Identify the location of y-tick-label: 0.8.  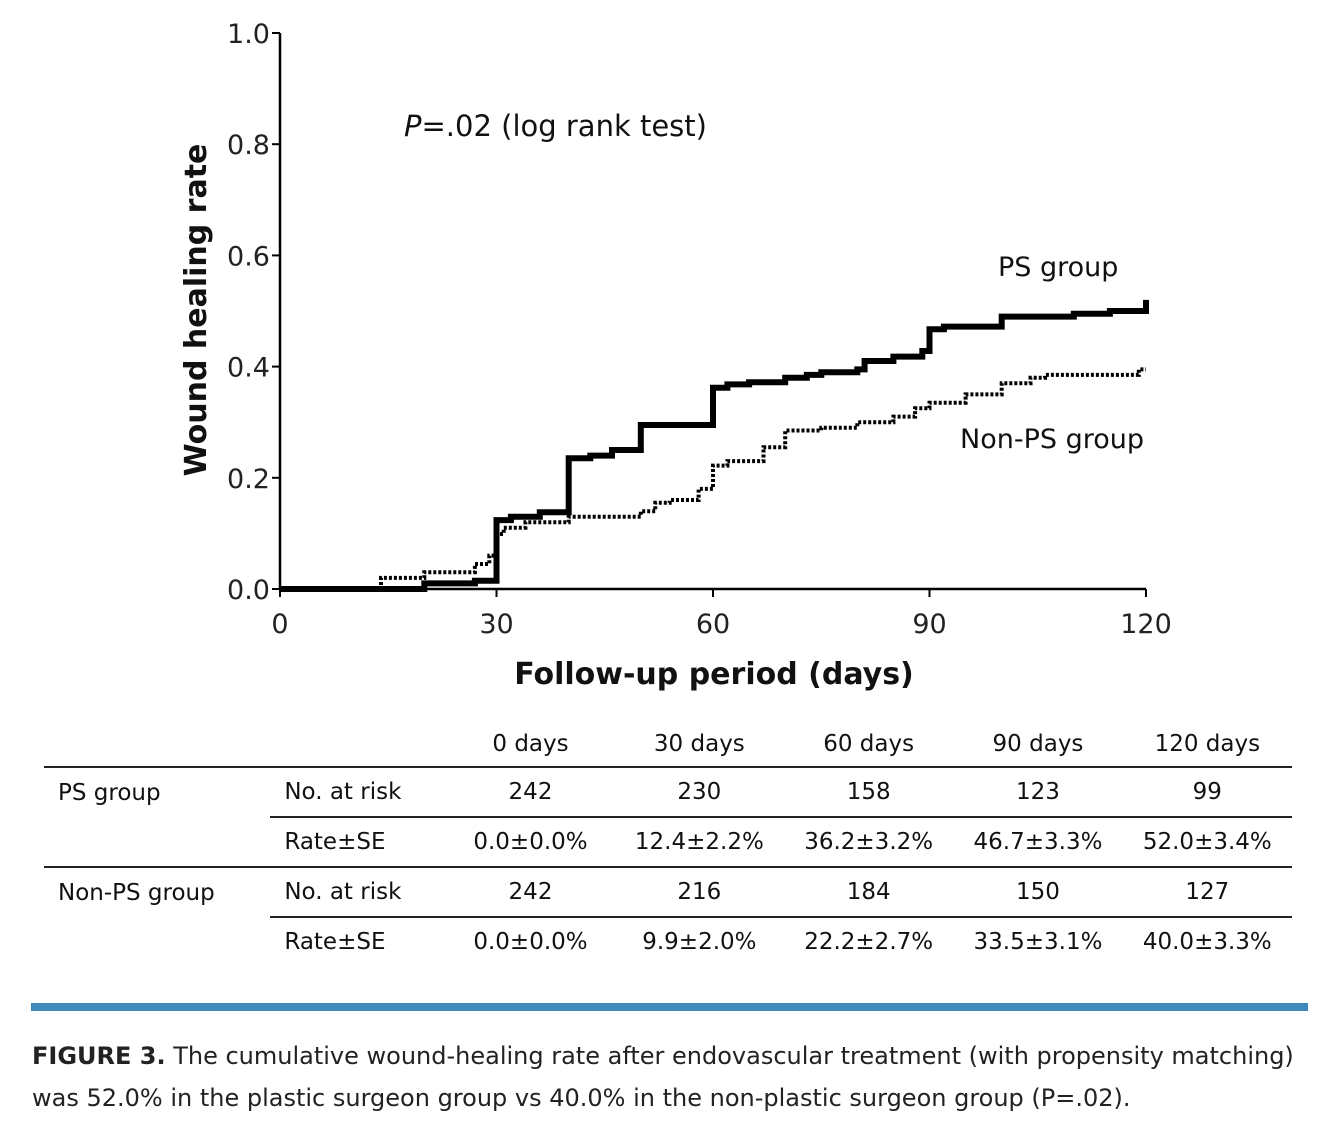
(248, 145).